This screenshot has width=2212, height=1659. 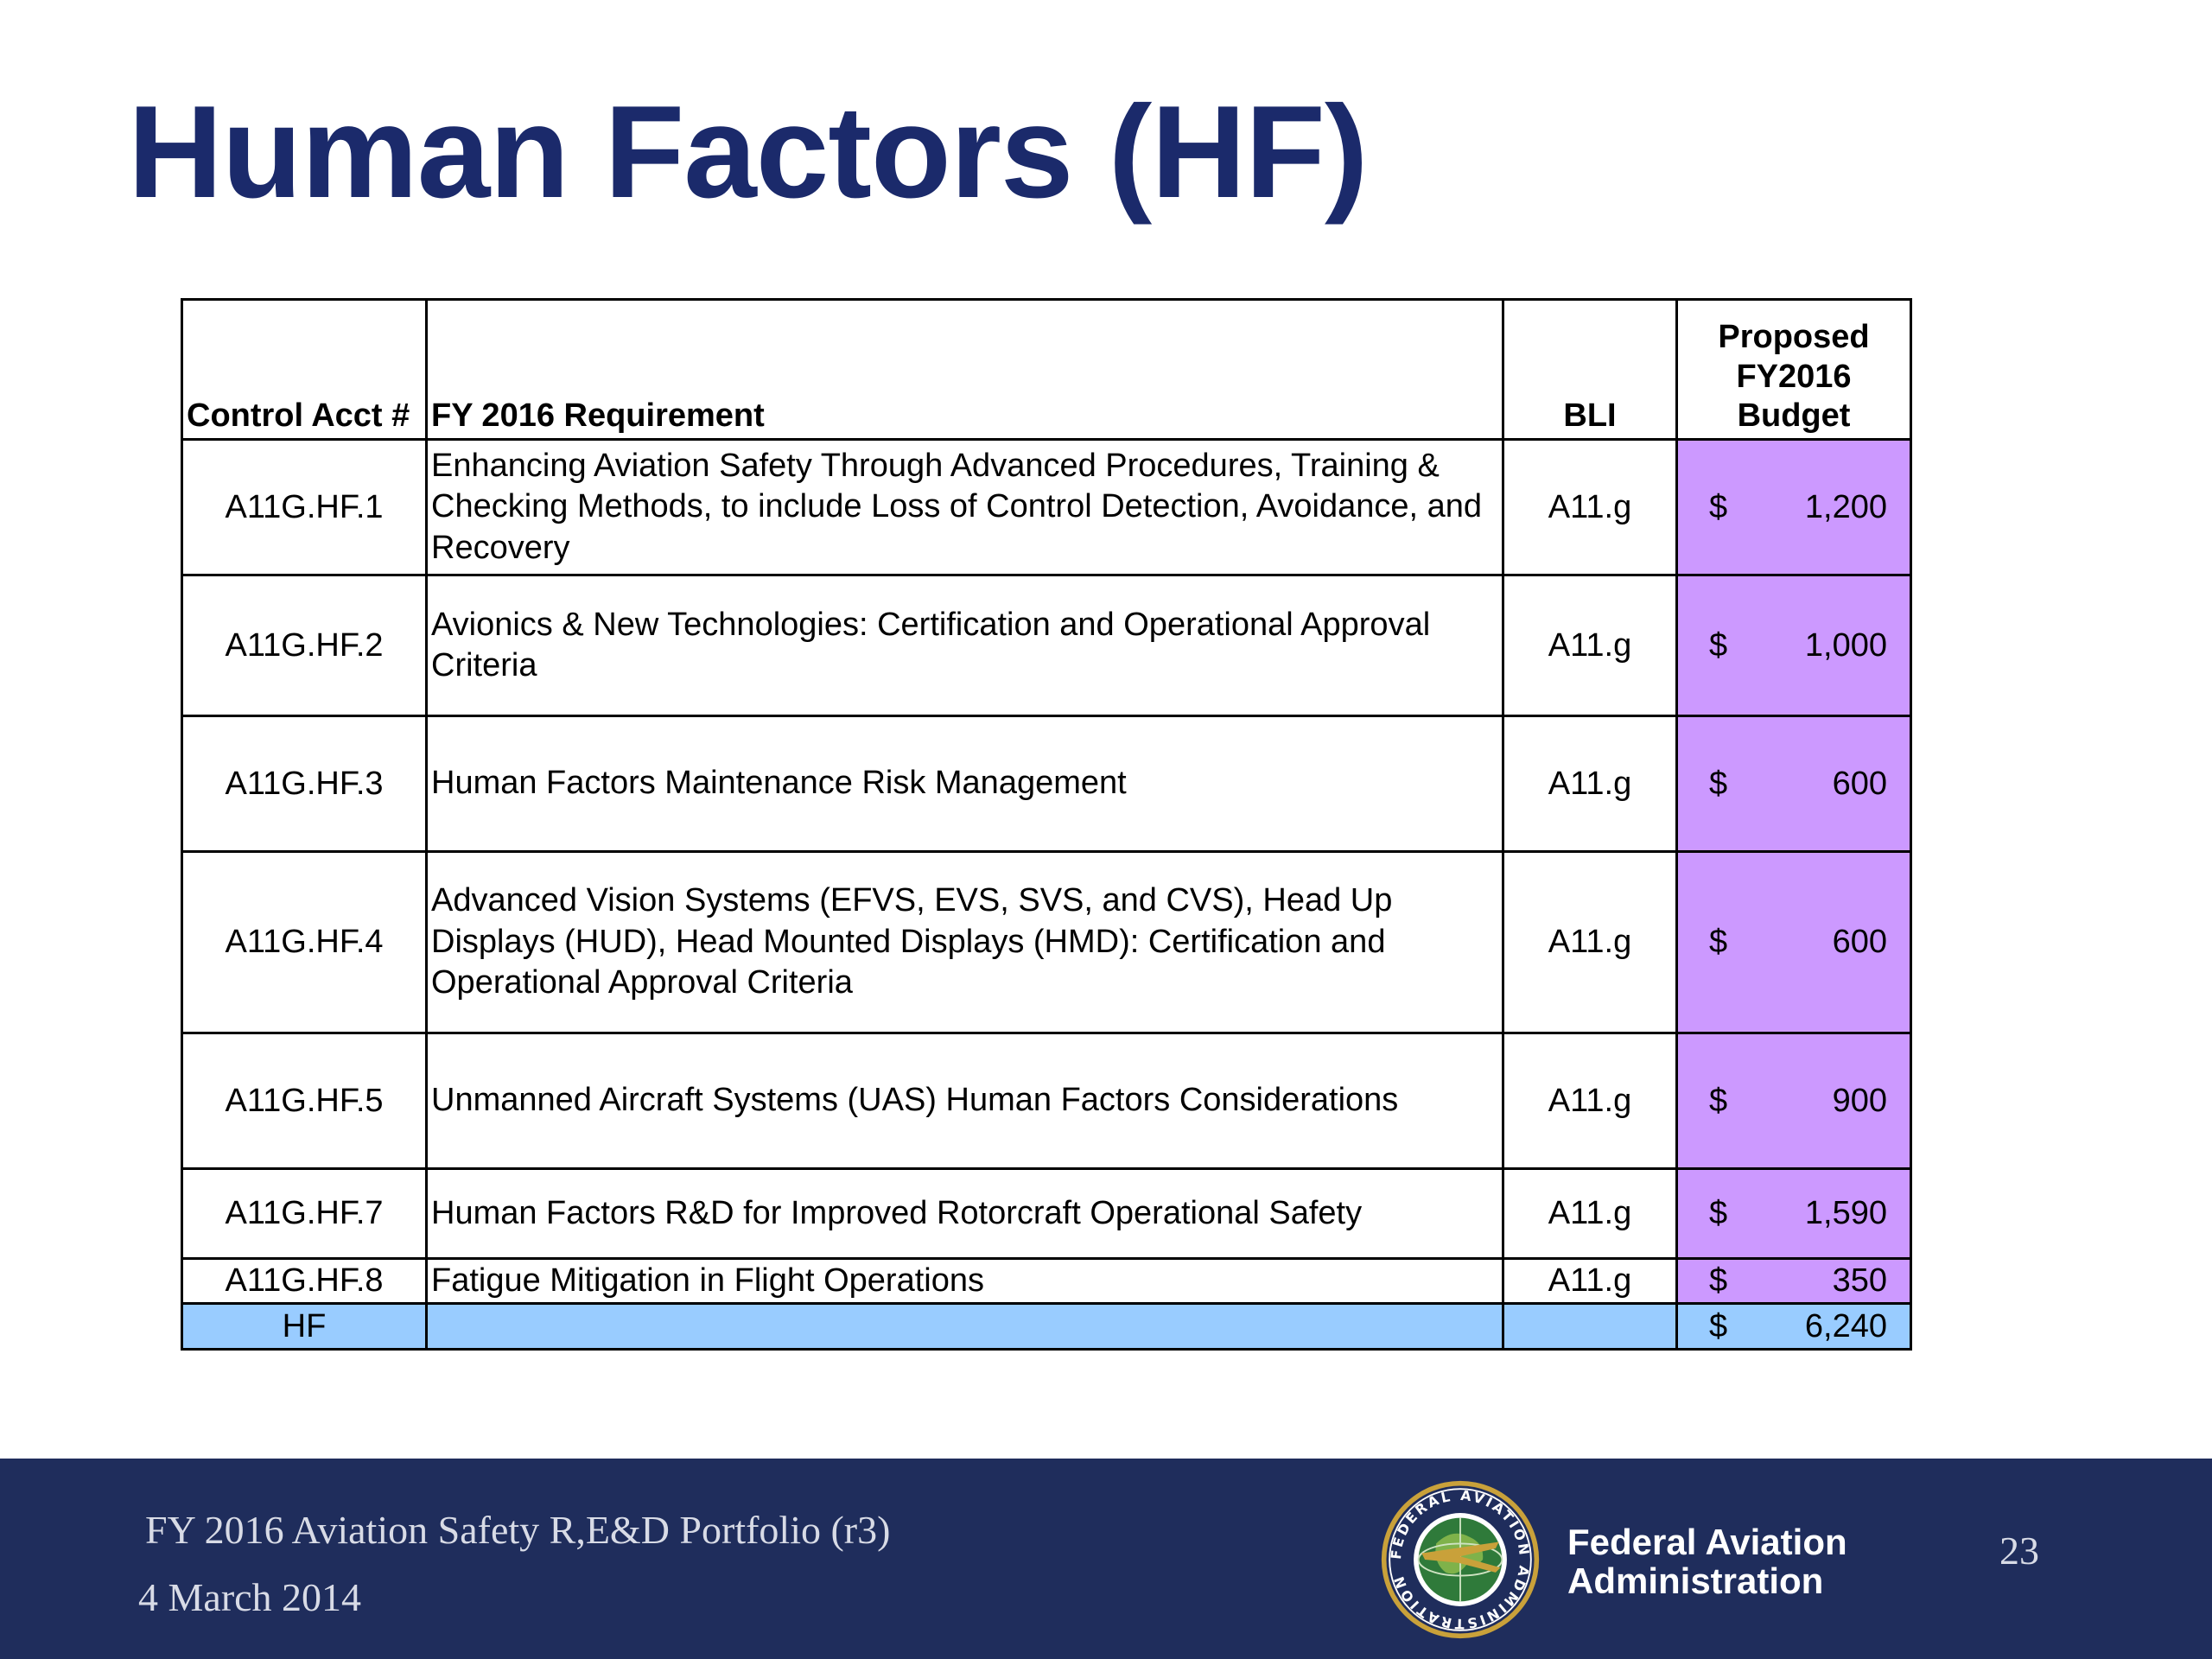 I want to click on cell-acct: A11G.HF.2, so click(x=304, y=645).